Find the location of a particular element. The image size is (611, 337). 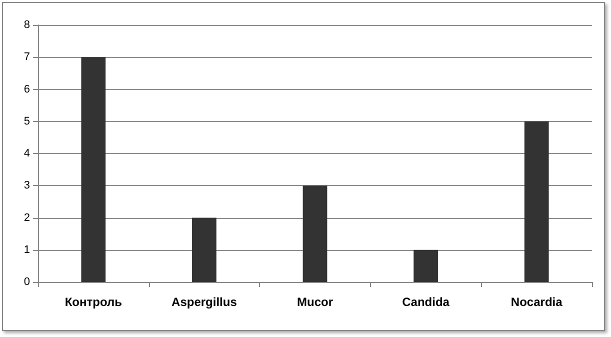

x-tick-label: Mucor is located at coordinates (315, 302).